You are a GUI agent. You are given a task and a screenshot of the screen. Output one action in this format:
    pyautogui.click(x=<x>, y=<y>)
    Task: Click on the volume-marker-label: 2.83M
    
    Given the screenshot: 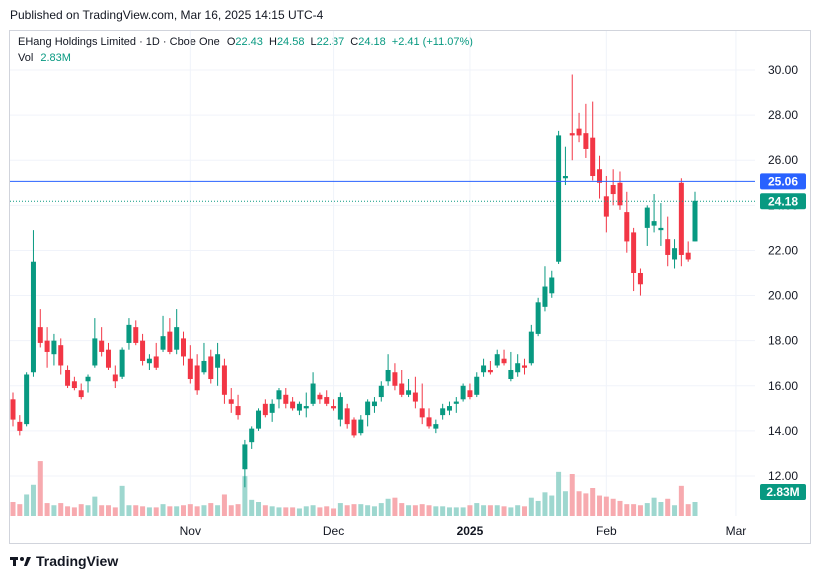 What is the action you would take?
    pyautogui.click(x=782, y=492)
    